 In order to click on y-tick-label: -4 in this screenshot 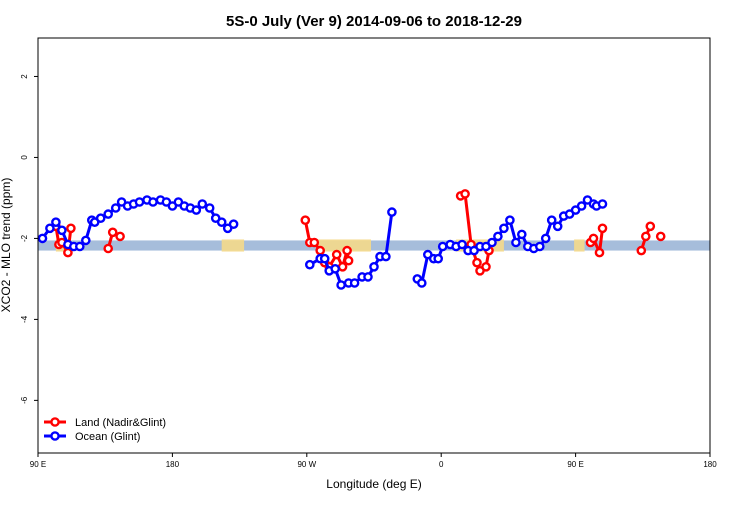, I will do `click(24, 319)`.